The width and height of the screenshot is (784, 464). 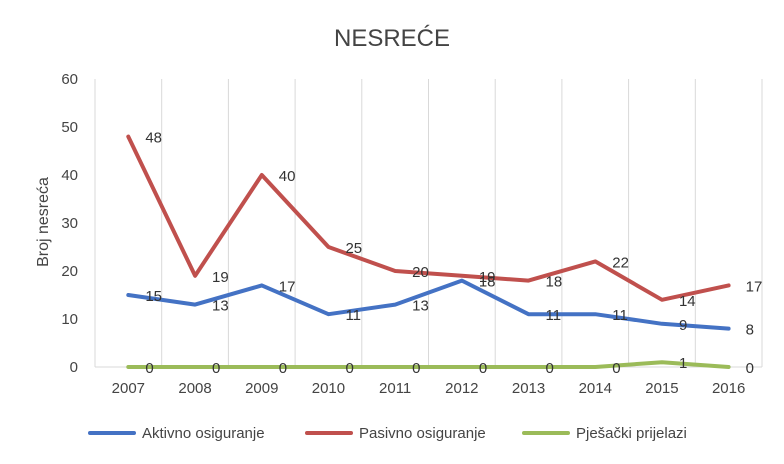 I want to click on legend-label: Pješački prijelazi, so click(x=631, y=433).